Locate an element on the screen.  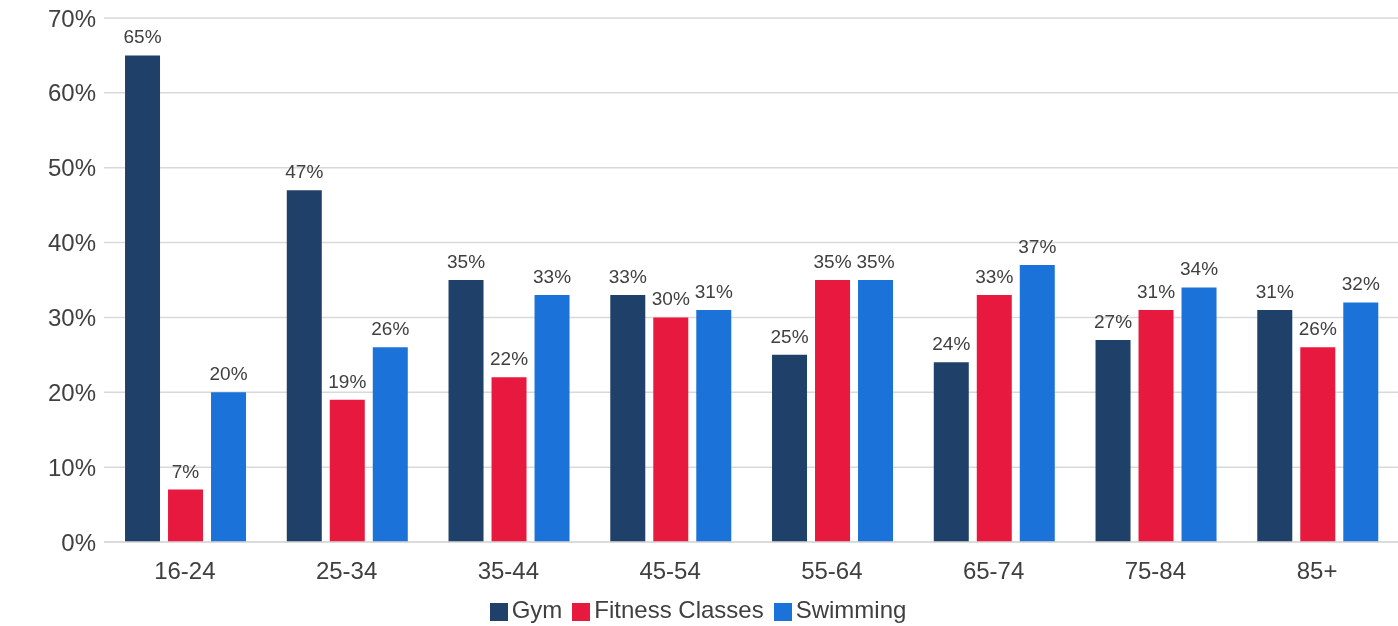
data-label: 19% is located at coordinates (347, 381).